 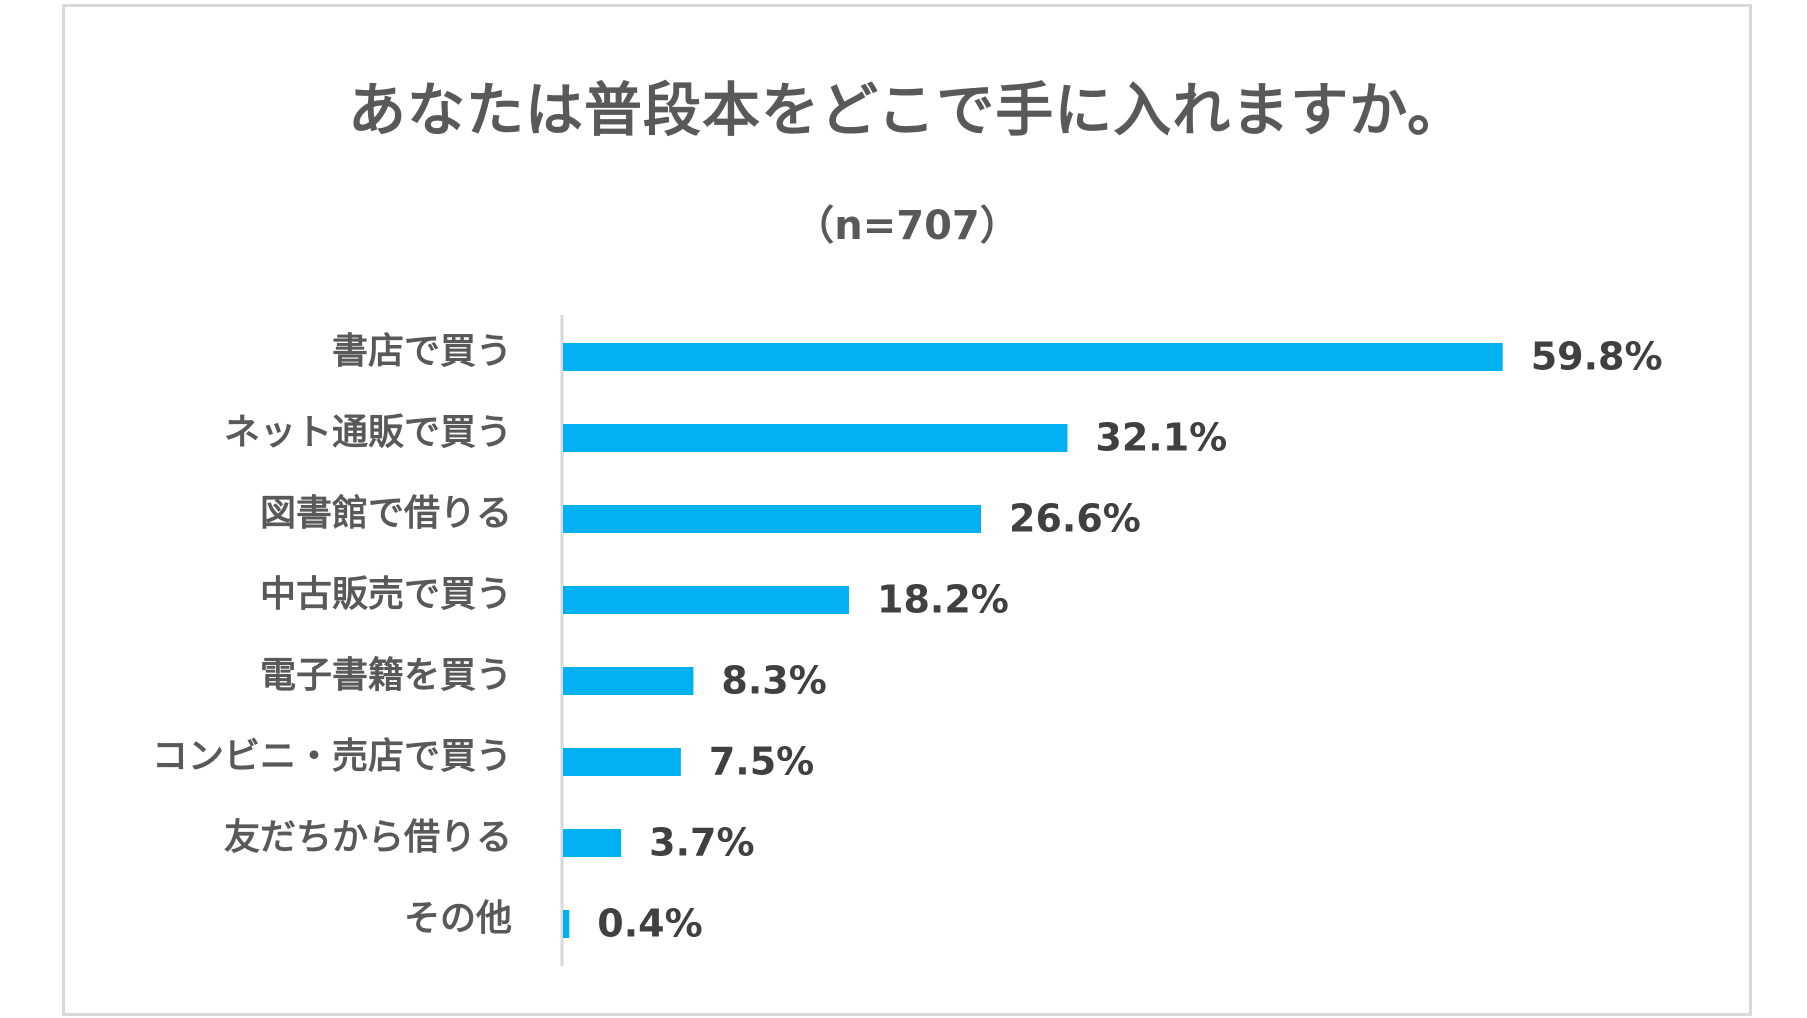 I want to click on category-label: ネット通販で買う, so click(x=368, y=432).